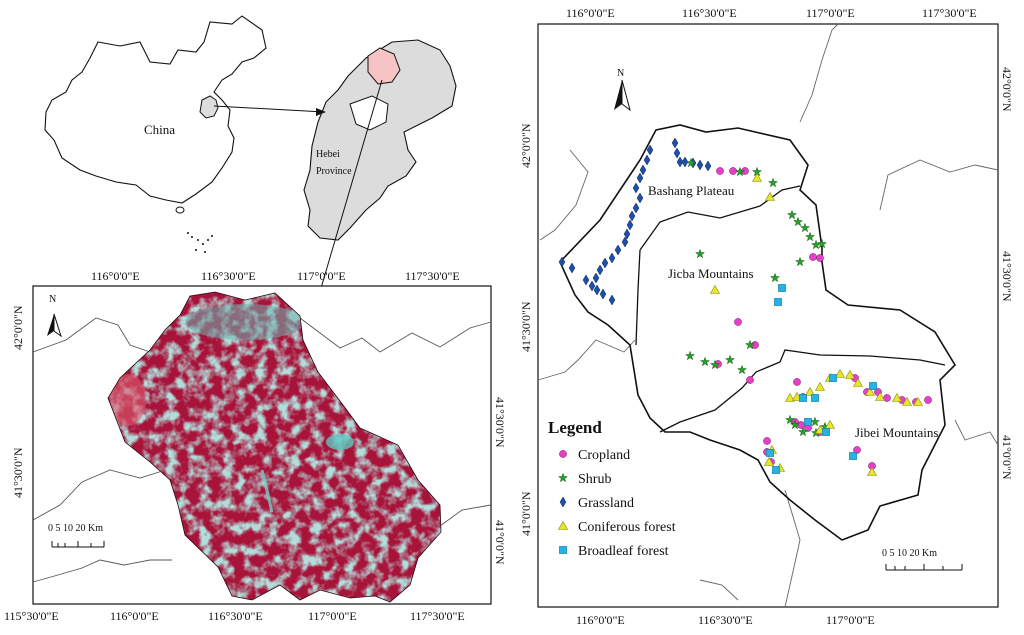  Describe the element at coordinates (627, 527) in the screenshot. I see `legend-item-coniferous-forest: Coniferous forest` at that location.